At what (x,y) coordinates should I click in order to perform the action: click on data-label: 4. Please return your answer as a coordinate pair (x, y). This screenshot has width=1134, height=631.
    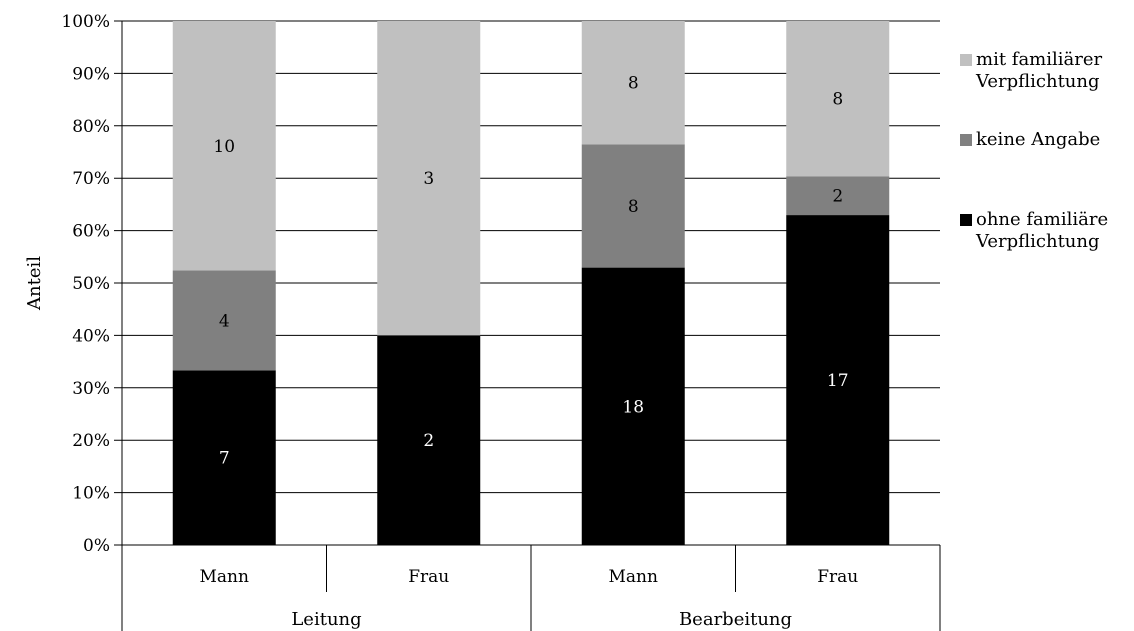
    Looking at the image, I should click on (224, 321).